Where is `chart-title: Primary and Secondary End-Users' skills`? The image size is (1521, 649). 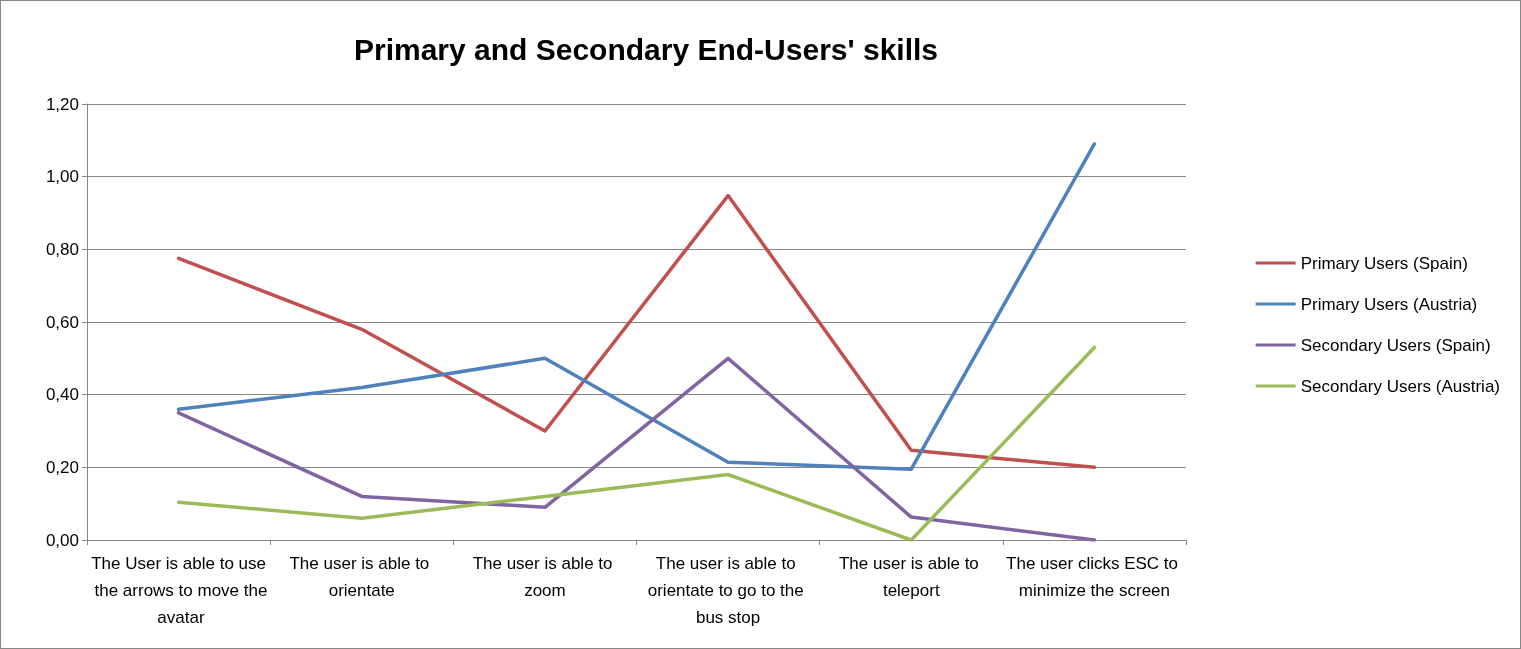 chart-title: Primary and Secondary End-Users' skills is located at coordinates (646, 49).